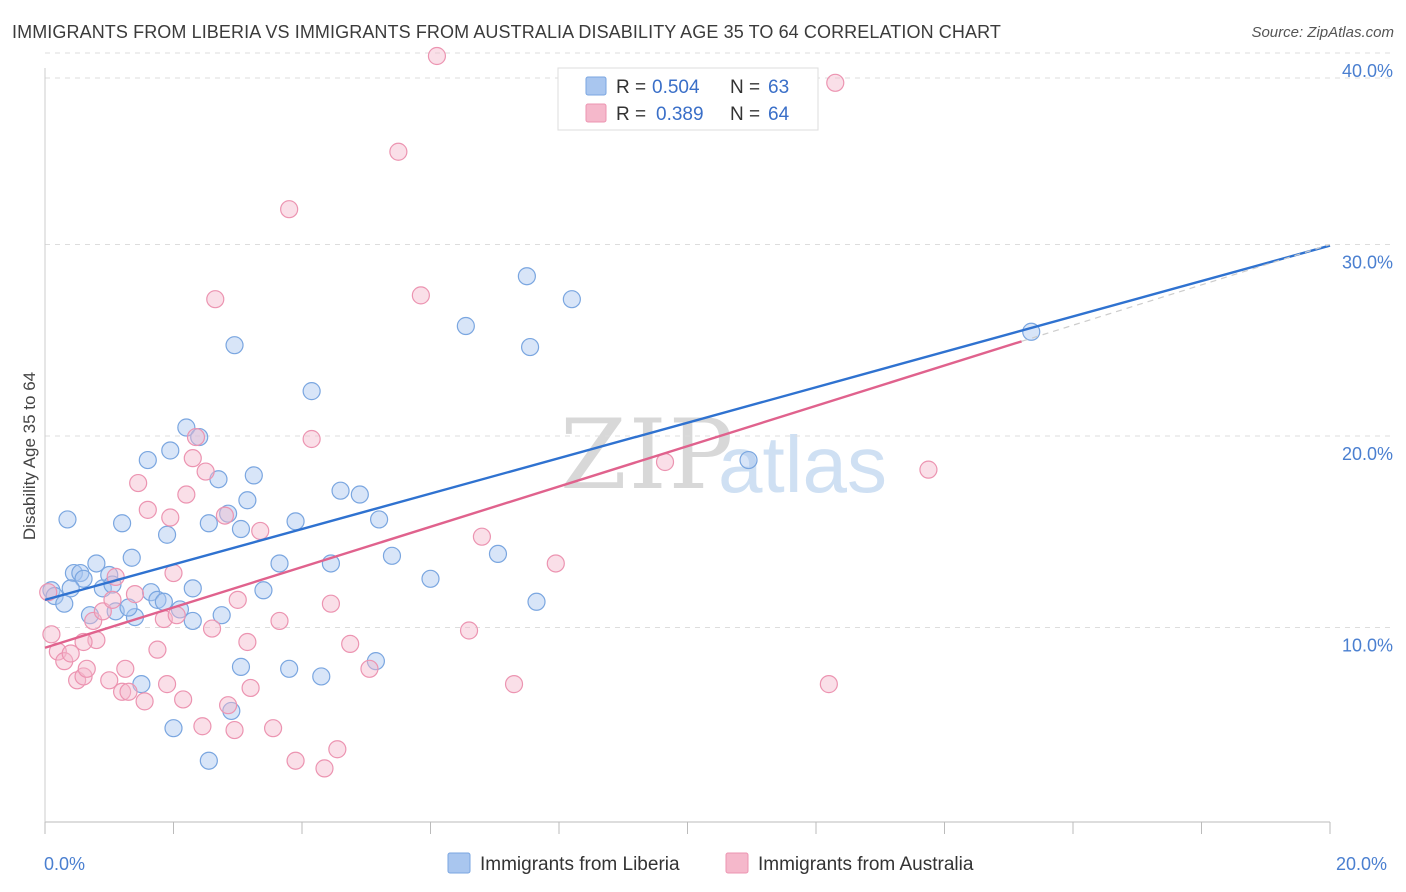  Describe the element at coordinates (687, 828) in the screenshot. I see `x-axis-ticks` at that location.